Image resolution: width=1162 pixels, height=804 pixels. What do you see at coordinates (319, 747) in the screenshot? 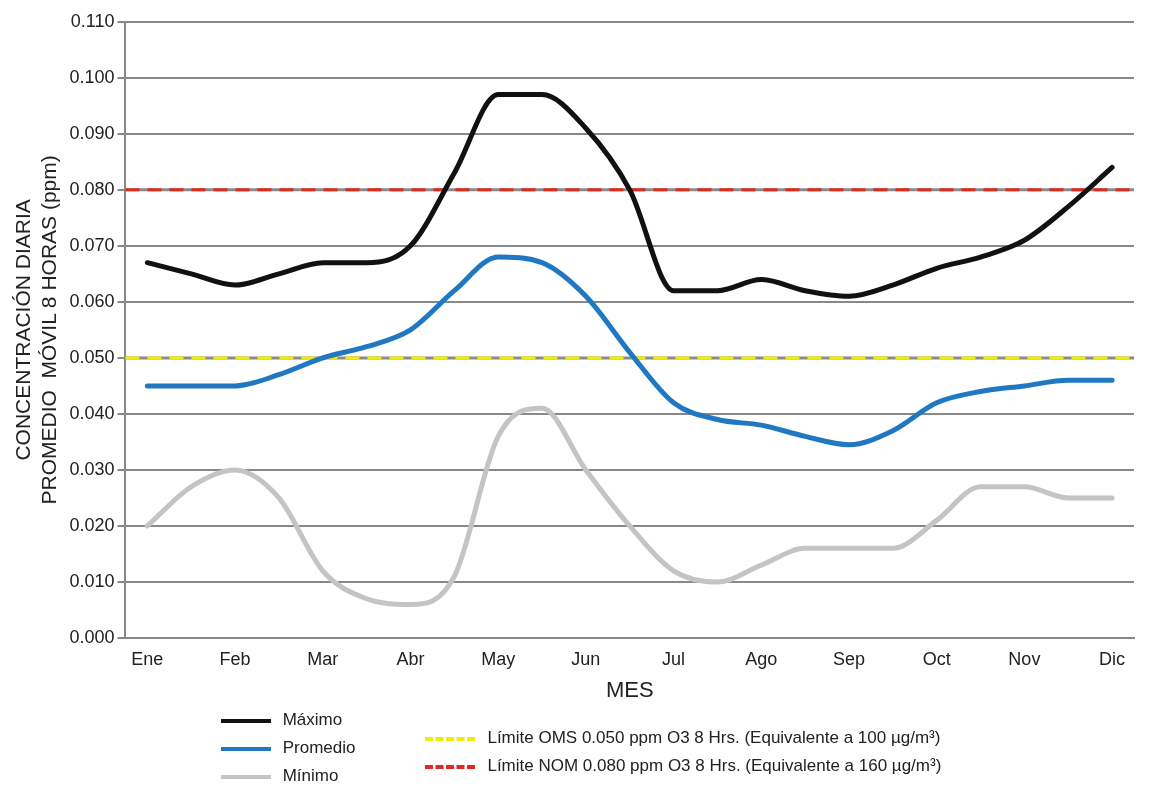
I see `legend-label: Promedio` at bounding box center [319, 747].